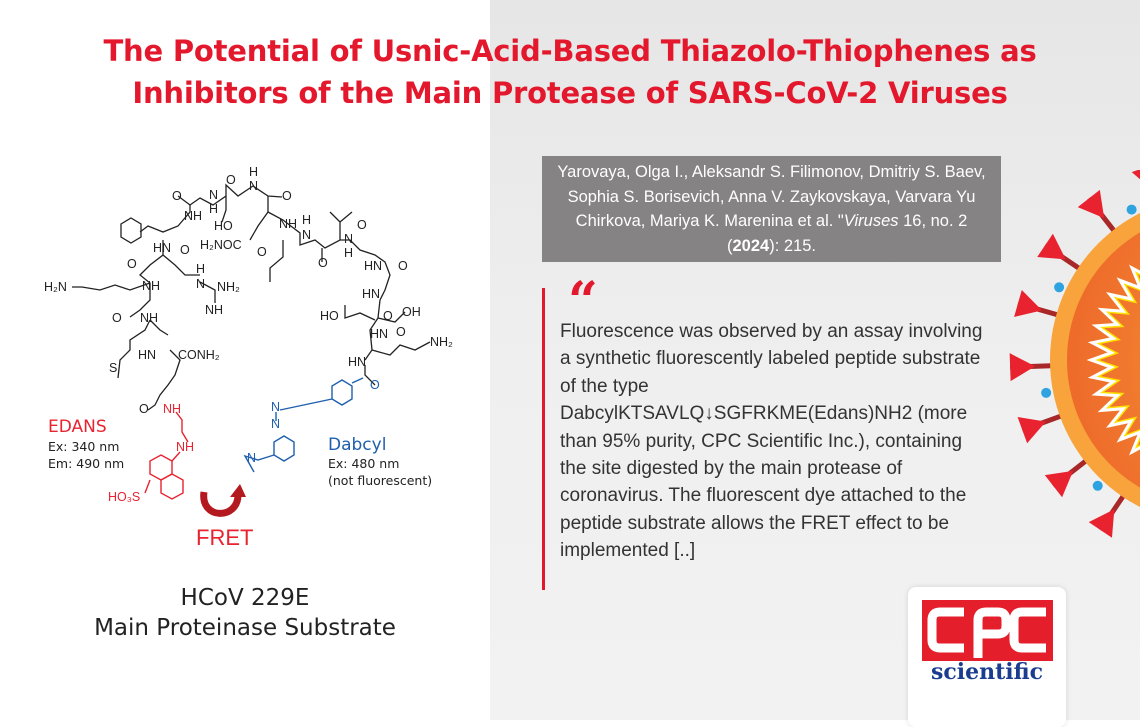 The height and width of the screenshot is (727, 1140). Describe the element at coordinates (792, 245) in the screenshot. I see `citation-pages: ): 215.` at that location.